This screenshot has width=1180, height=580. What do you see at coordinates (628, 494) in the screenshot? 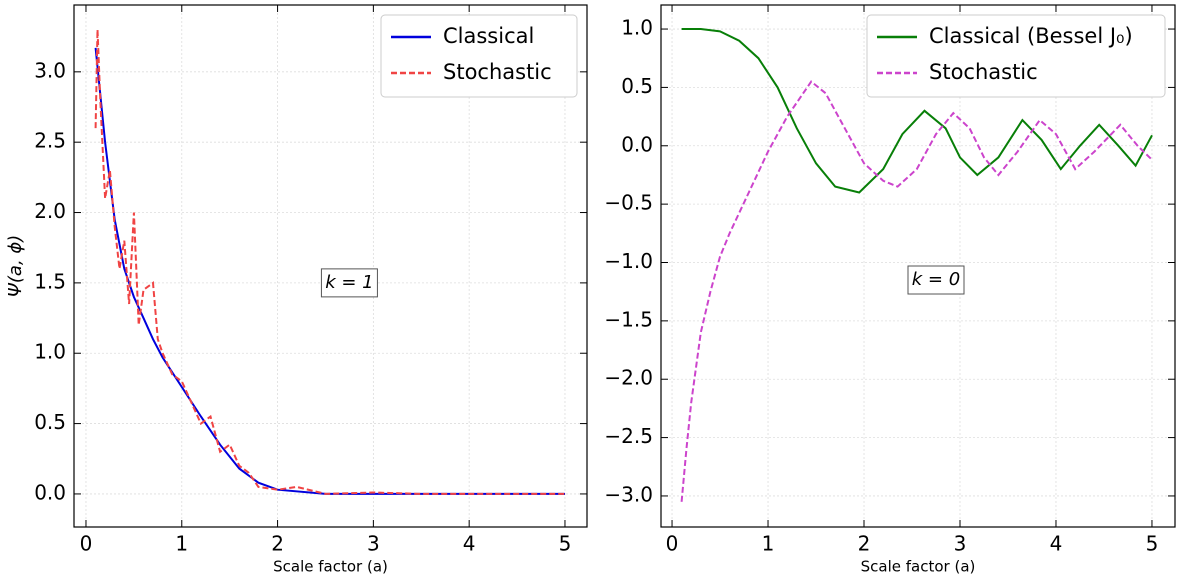
I see `y-tick-label: −3.0` at bounding box center [628, 494].